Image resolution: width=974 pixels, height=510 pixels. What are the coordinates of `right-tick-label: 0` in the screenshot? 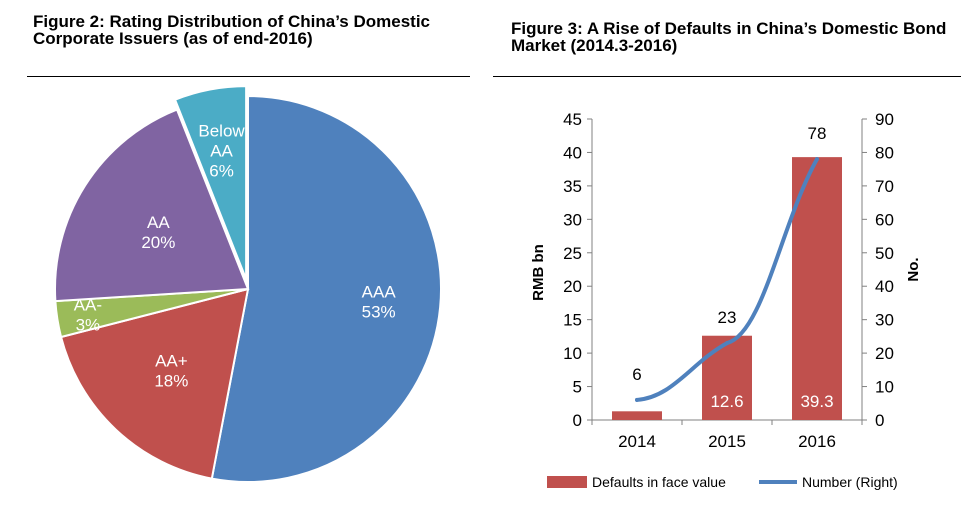 It's located at (879, 420).